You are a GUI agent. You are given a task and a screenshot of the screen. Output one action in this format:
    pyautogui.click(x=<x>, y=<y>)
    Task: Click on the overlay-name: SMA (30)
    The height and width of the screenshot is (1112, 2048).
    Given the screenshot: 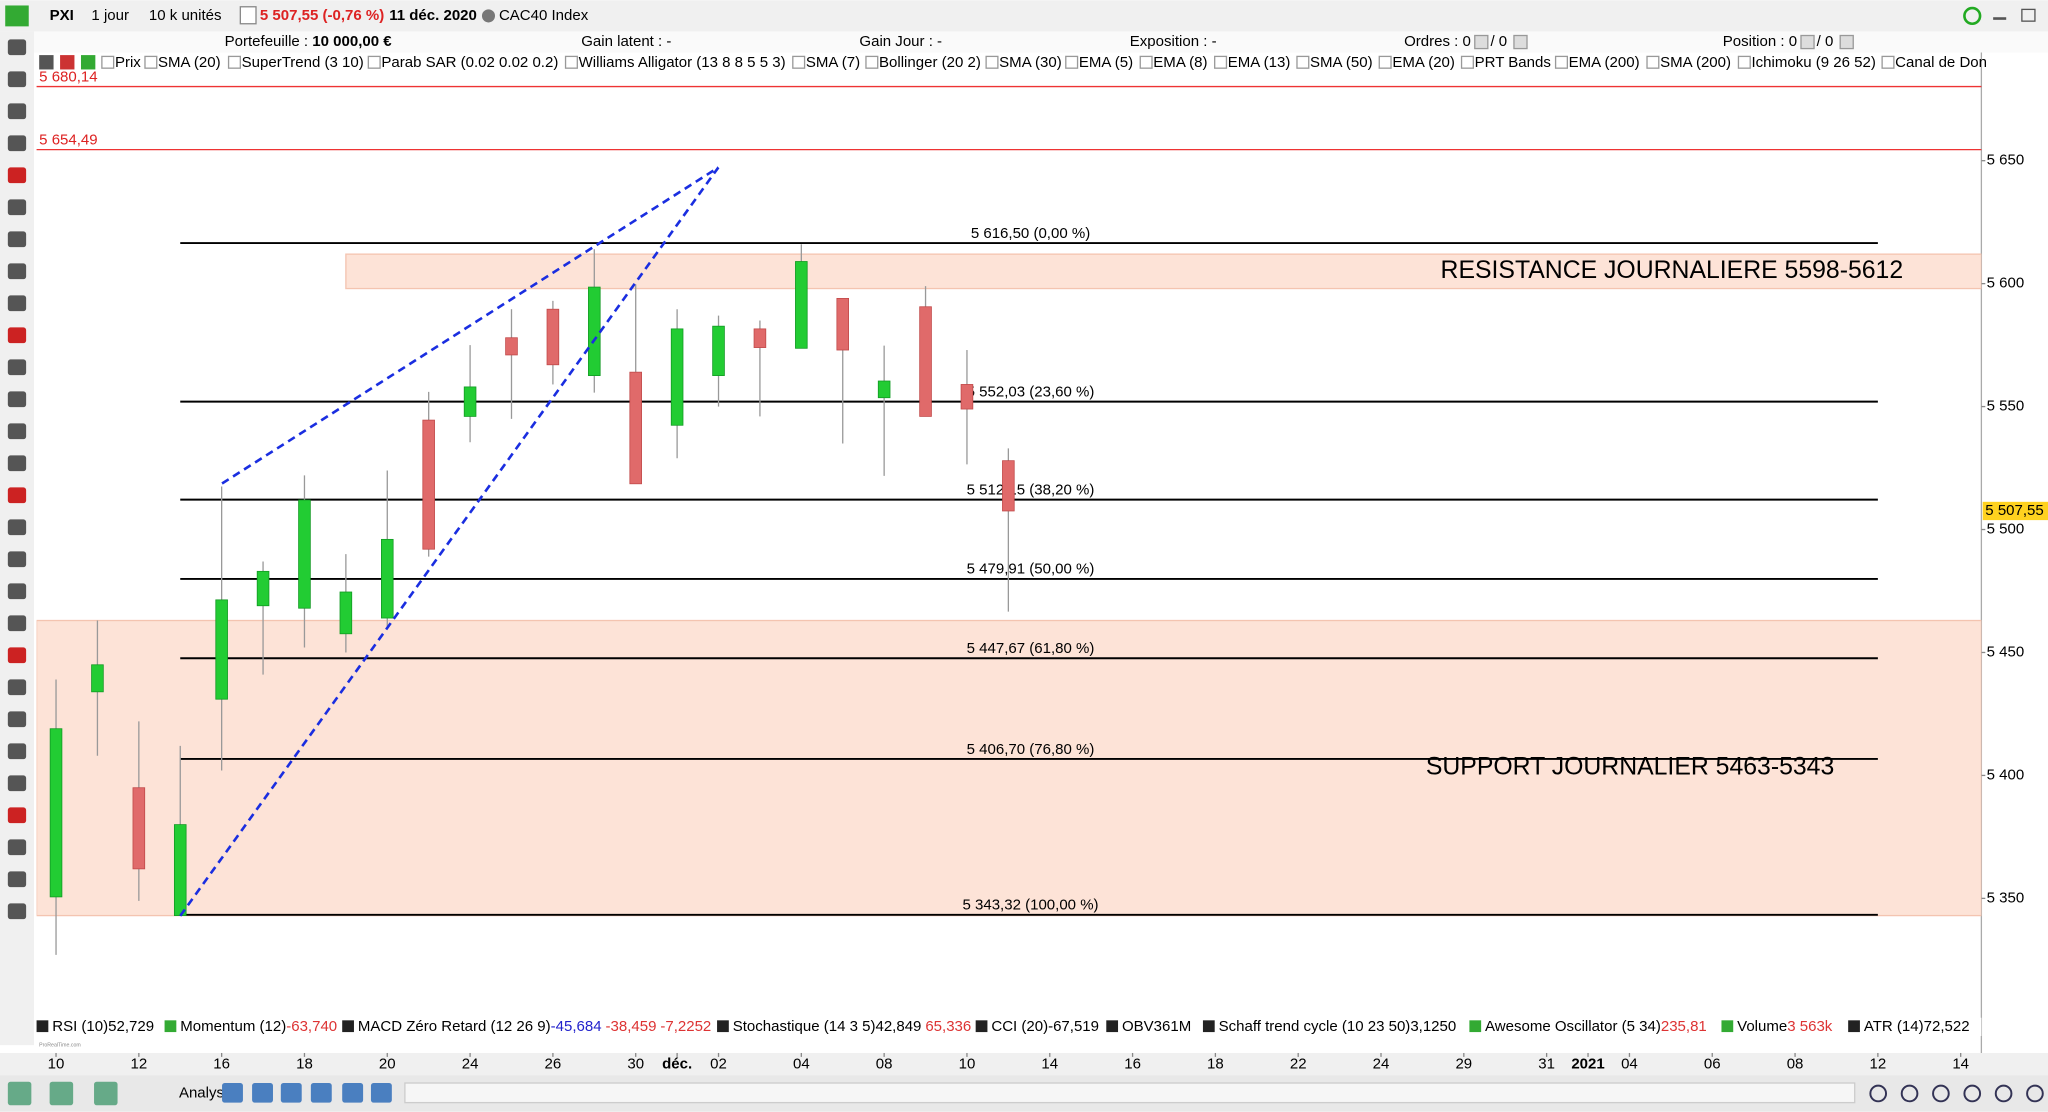 What is the action you would take?
    pyautogui.click(x=1030, y=62)
    